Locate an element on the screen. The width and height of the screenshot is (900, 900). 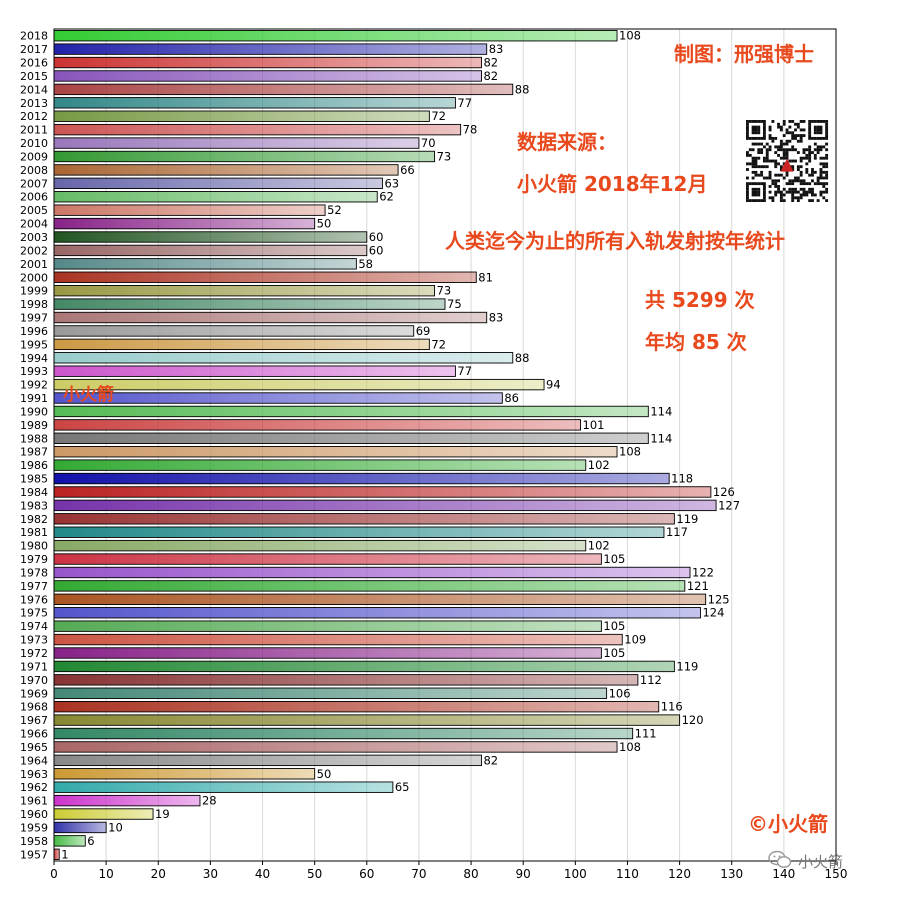
bar-1967 is located at coordinates (367, 720).